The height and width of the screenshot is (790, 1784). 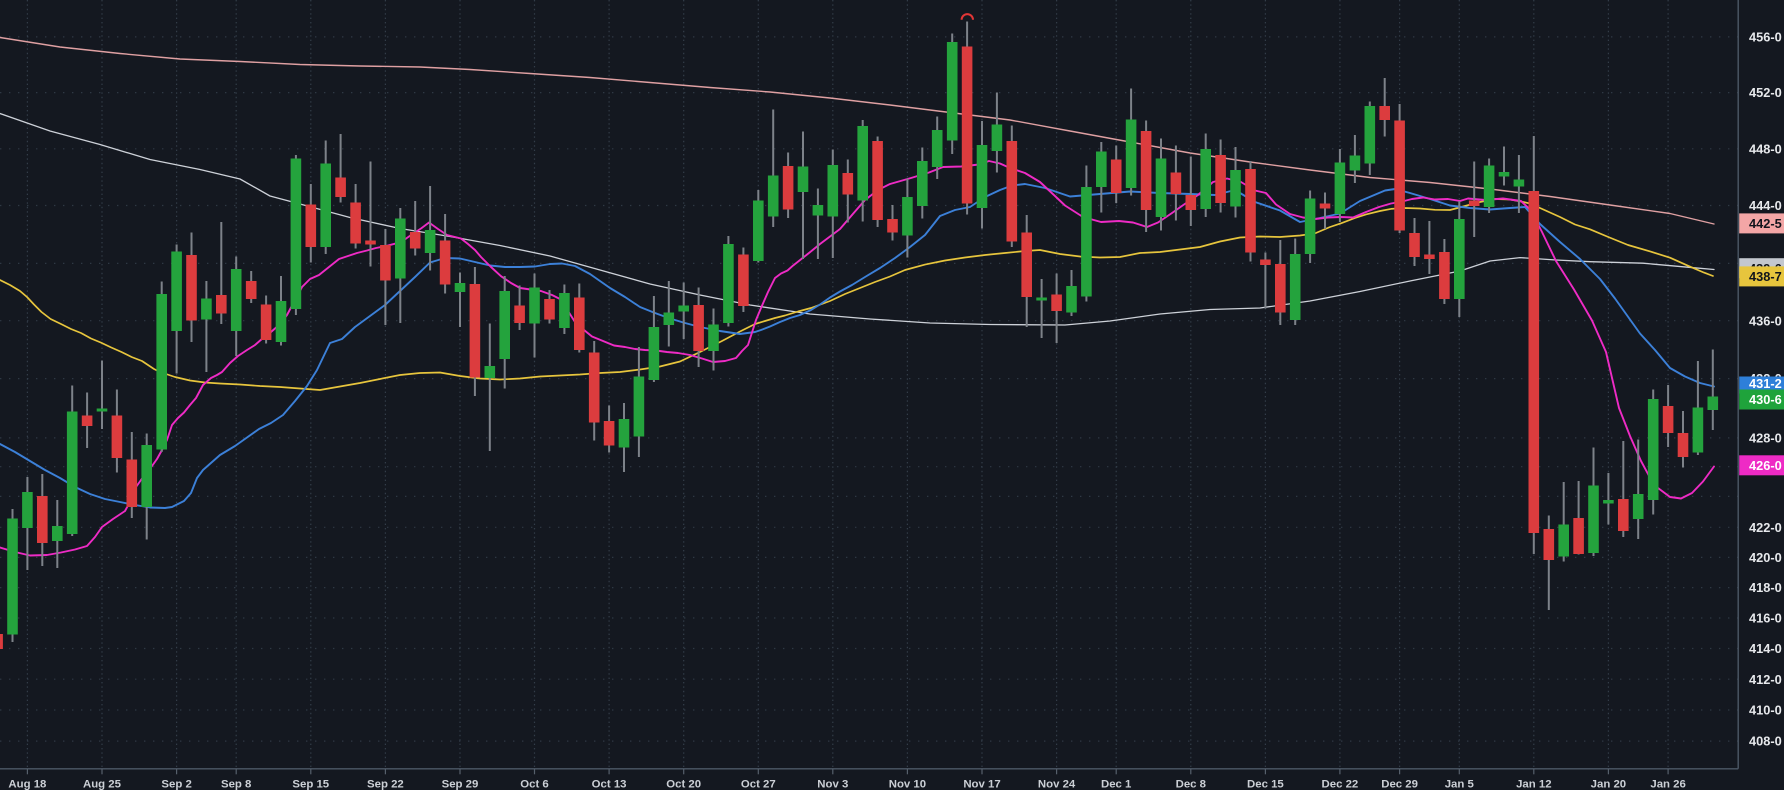 What do you see at coordinates (1340, 784) in the screenshot?
I see `svg-text: Dec 22` at bounding box center [1340, 784].